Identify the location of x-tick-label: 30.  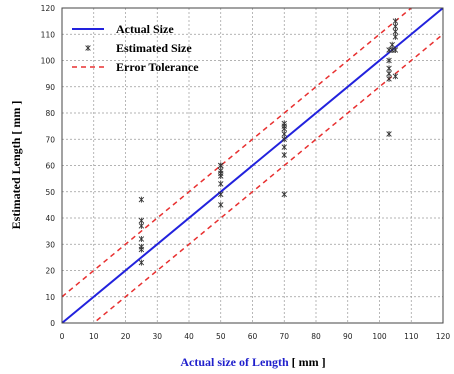
(157, 336).